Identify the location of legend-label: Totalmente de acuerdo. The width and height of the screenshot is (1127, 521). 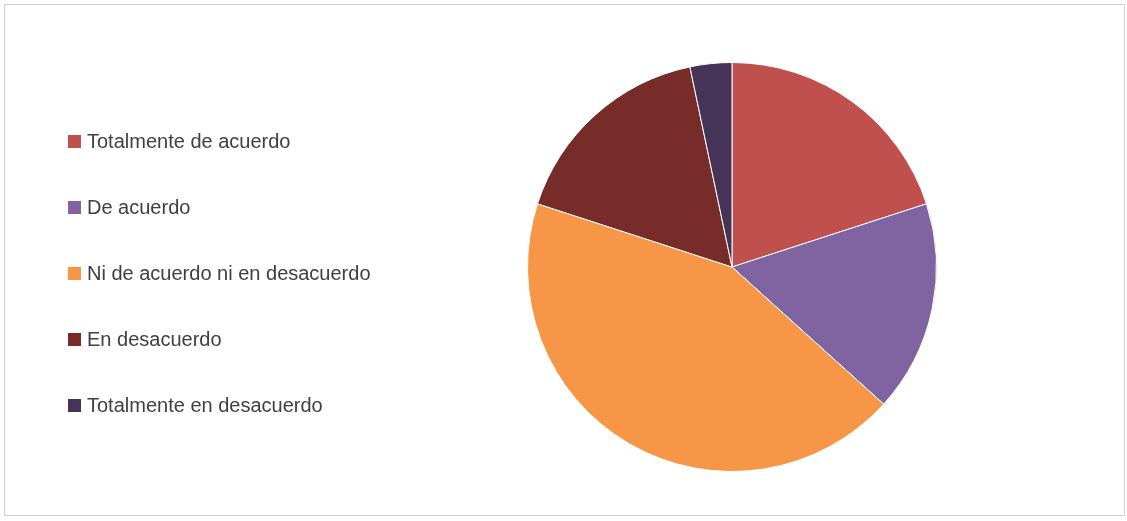
(189, 141).